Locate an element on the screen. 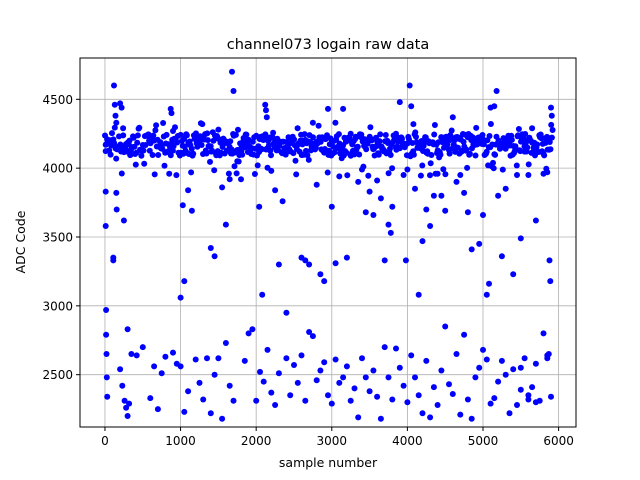 The height and width of the screenshot is (480, 640). x-tick-label: 1000 is located at coordinates (180, 441).